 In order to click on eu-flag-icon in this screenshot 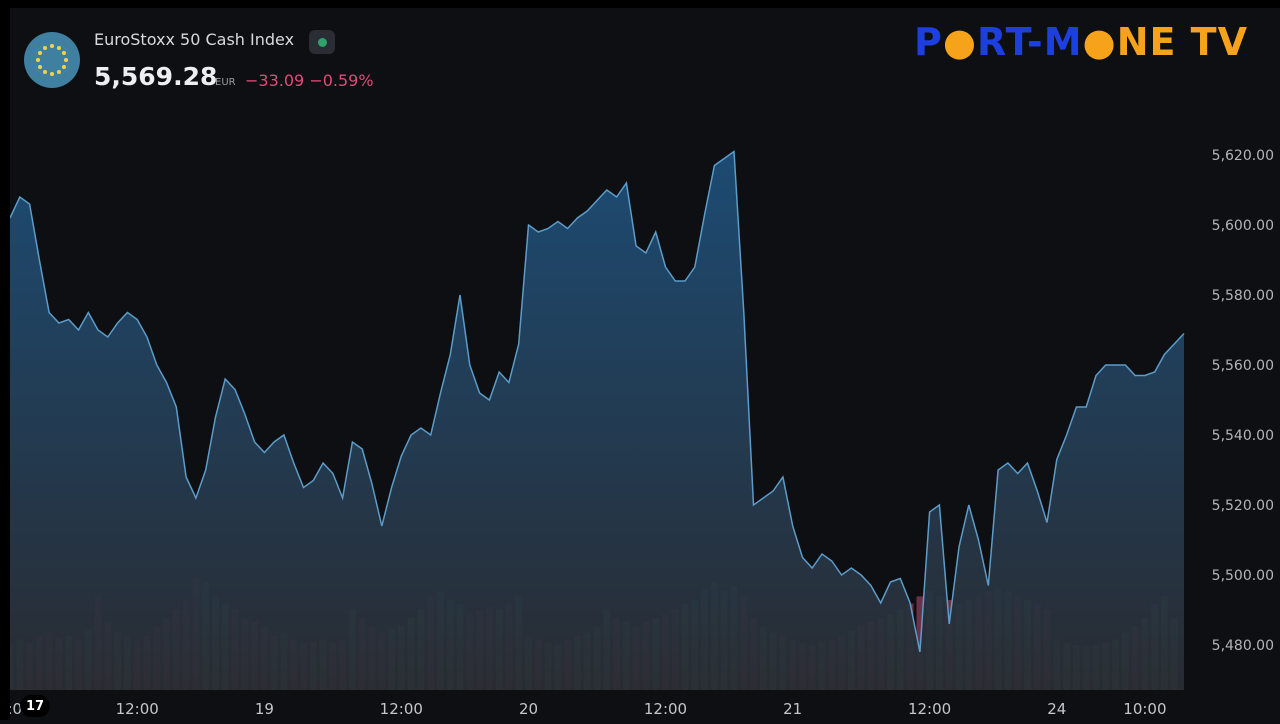, I will do `click(52, 60)`.